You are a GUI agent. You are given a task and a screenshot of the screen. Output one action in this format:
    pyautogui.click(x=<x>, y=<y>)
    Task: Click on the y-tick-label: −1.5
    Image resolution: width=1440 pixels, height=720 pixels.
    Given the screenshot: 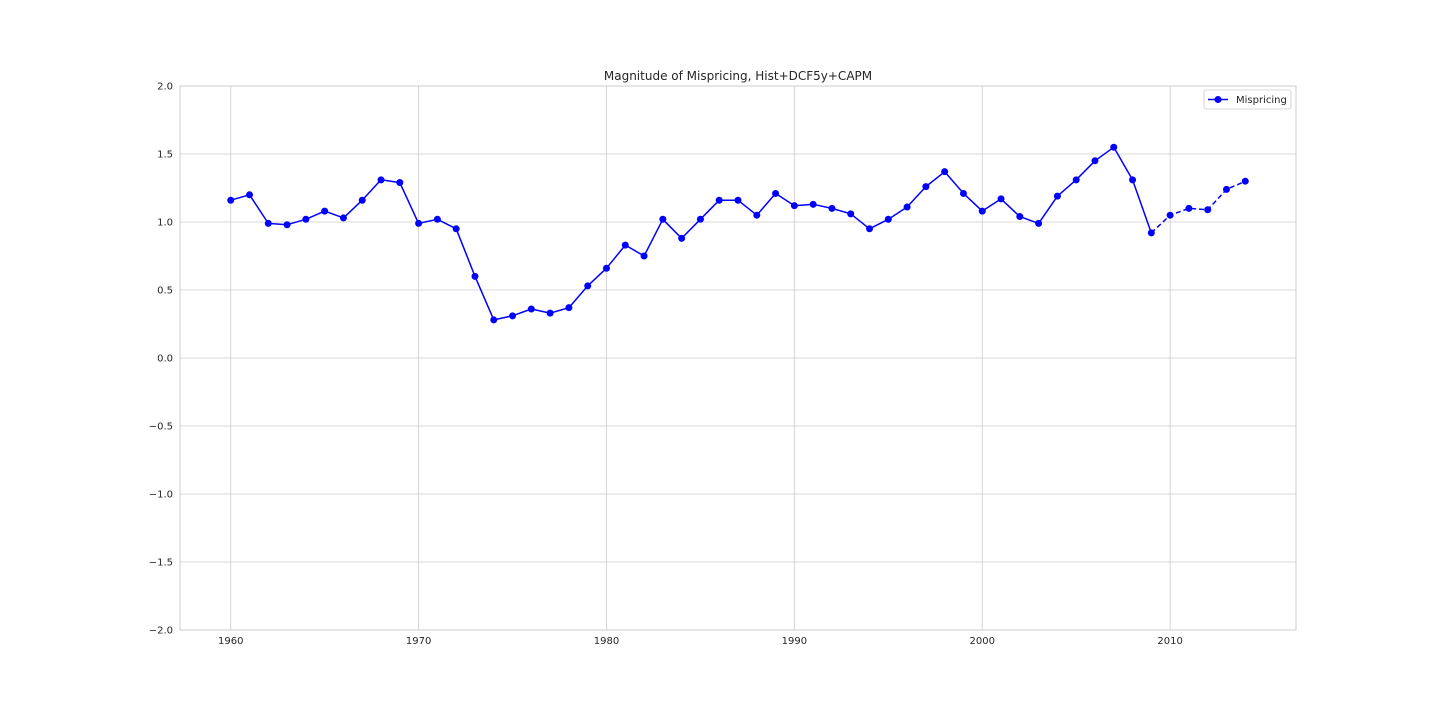 What is the action you would take?
    pyautogui.click(x=161, y=563)
    